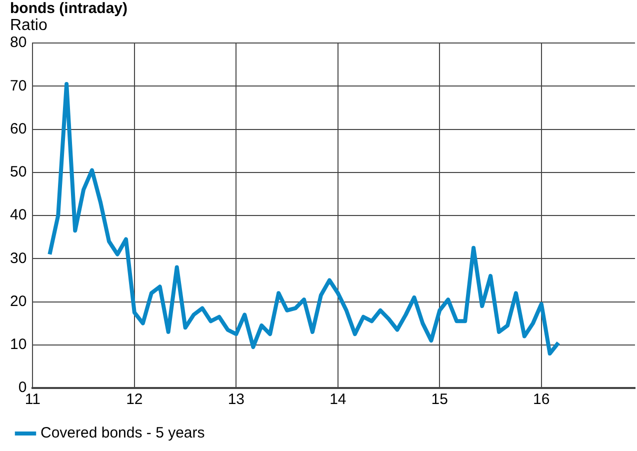  I want to click on x-tick-label: 16, so click(541, 399).